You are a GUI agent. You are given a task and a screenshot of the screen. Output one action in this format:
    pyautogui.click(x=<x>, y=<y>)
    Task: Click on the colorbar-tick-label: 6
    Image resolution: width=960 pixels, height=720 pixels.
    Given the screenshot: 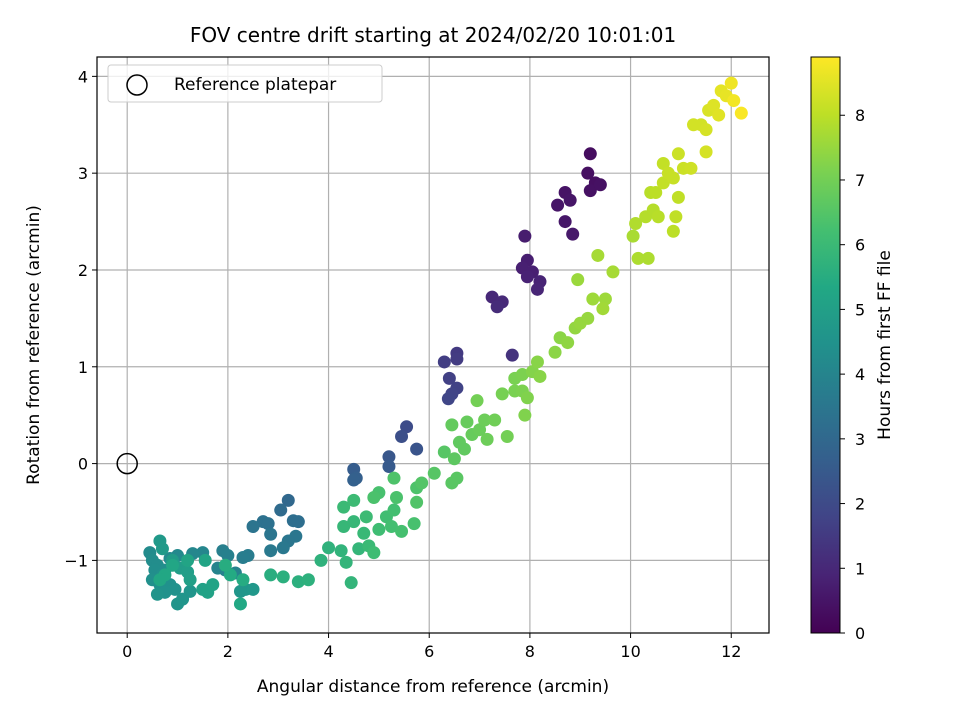 What is the action you would take?
    pyautogui.click(x=860, y=245)
    